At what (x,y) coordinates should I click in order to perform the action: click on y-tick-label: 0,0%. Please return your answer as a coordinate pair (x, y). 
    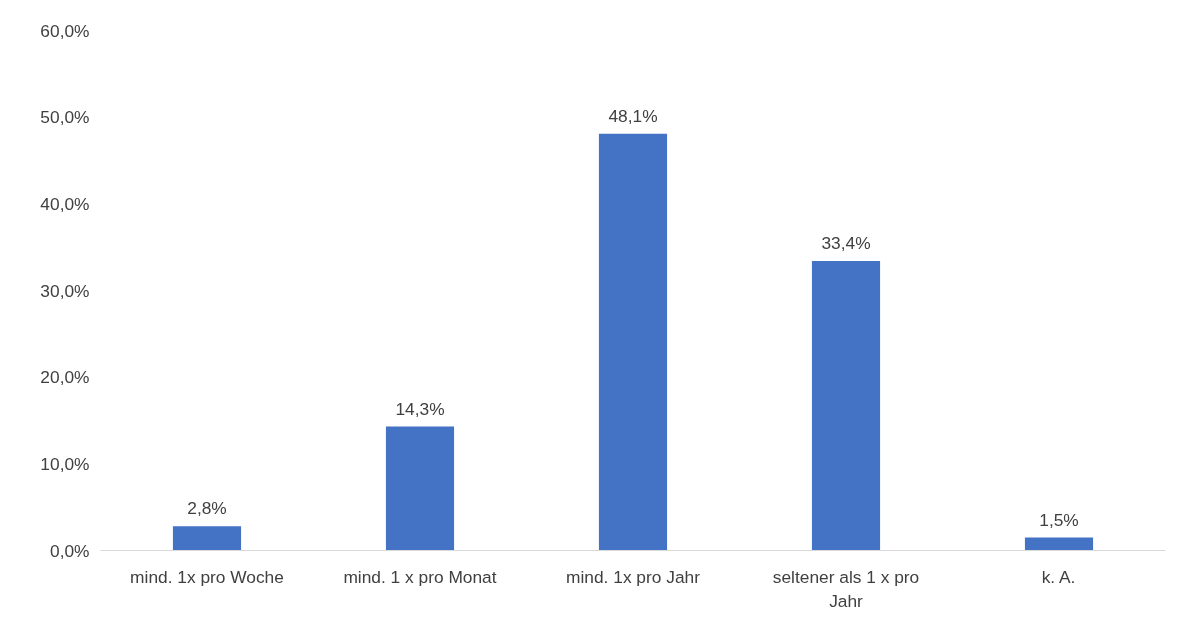
    Looking at the image, I should click on (70, 550).